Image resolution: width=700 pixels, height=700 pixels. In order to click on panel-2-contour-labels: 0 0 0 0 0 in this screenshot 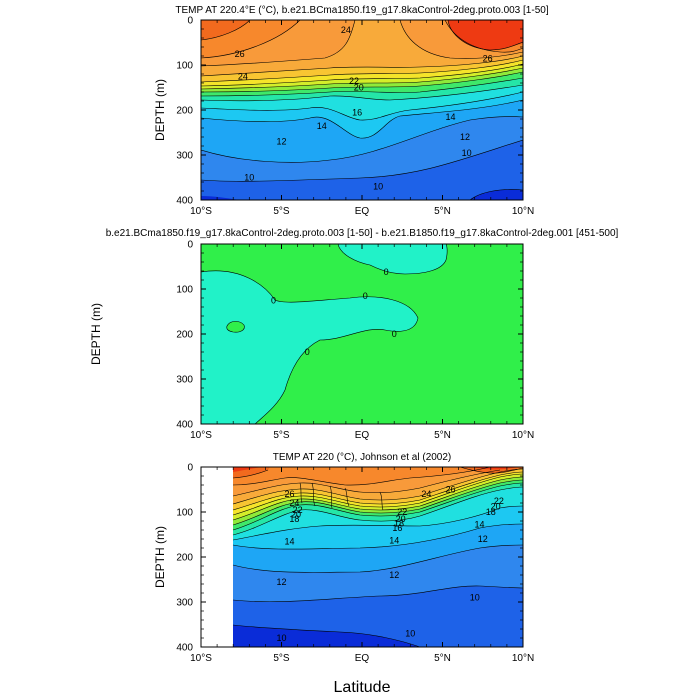, I will do `click(334, 312)`.